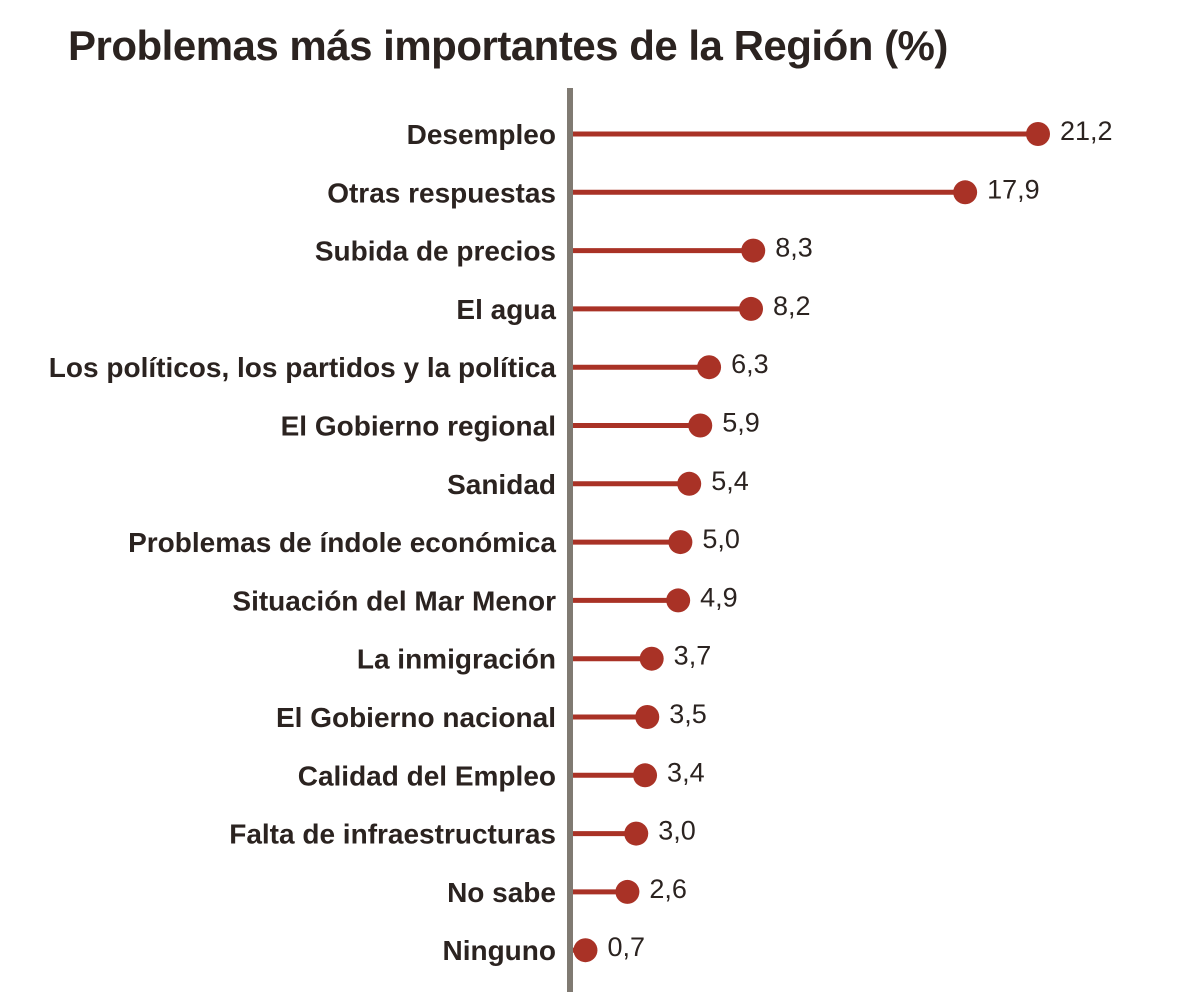 The width and height of the screenshot is (1200, 992). What do you see at coordinates (750, 364) in the screenshot?
I see `value-label: 6,3` at bounding box center [750, 364].